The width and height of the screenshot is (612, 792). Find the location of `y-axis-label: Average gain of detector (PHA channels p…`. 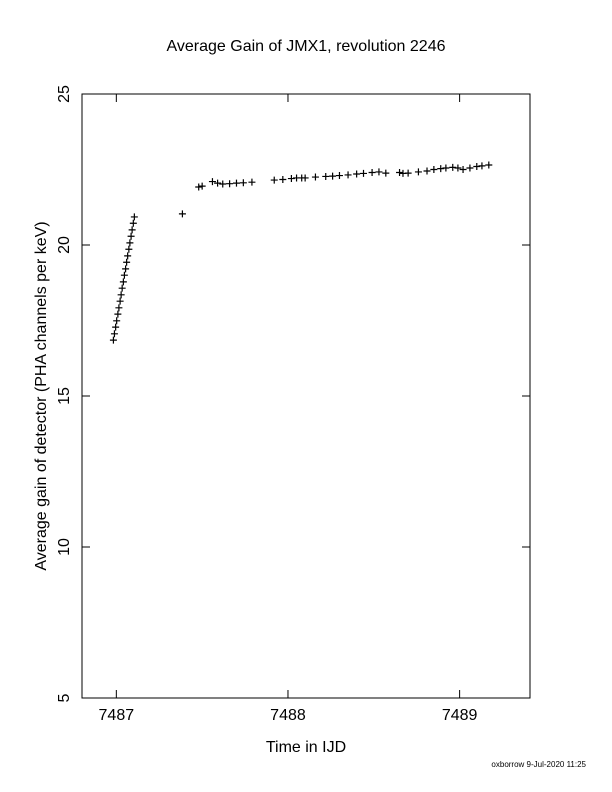

y-axis-label: Average gain of detector (PHA channels p… is located at coordinates (41, 395).